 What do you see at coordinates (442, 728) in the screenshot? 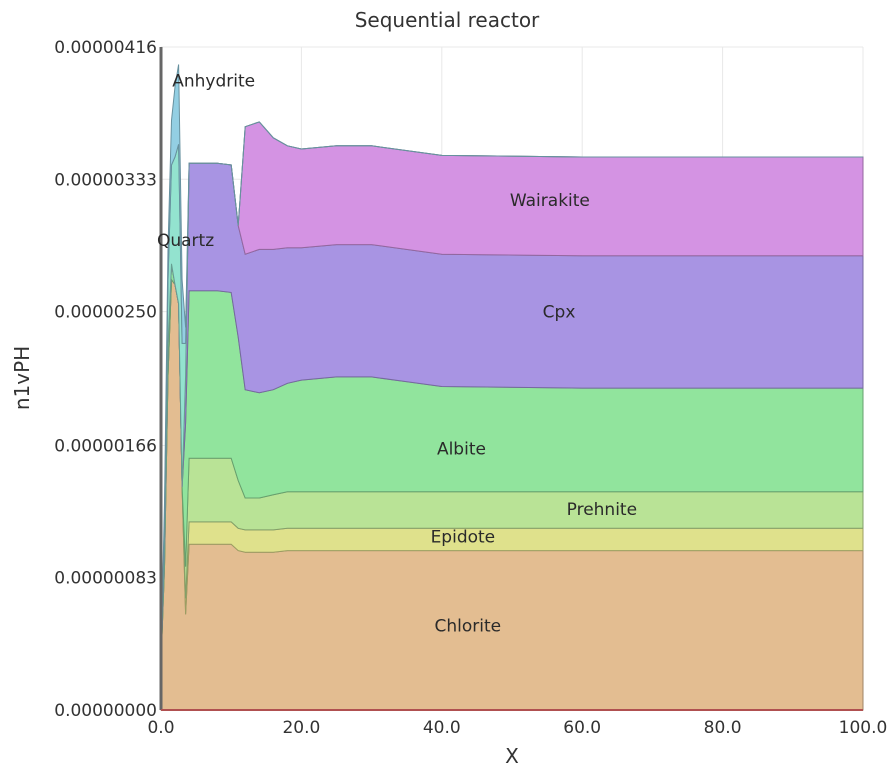
I see `x-tick-label: 40.0` at bounding box center [442, 728].